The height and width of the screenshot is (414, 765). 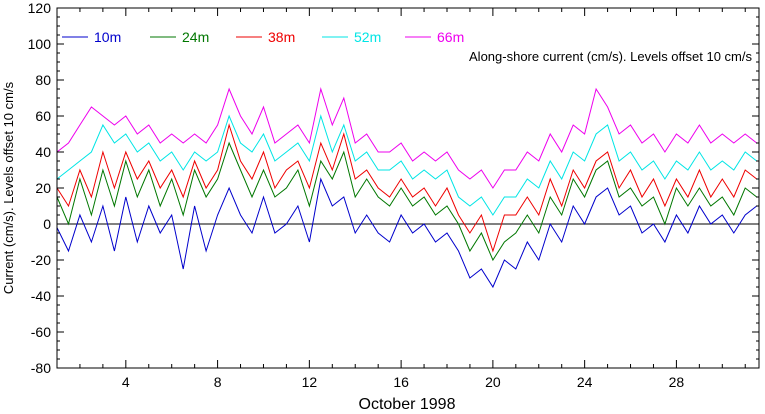 What do you see at coordinates (8, 187) in the screenshot?
I see `y-axis-label: Current (cm/s). Levels offset 10 cm/s` at bounding box center [8, 187].